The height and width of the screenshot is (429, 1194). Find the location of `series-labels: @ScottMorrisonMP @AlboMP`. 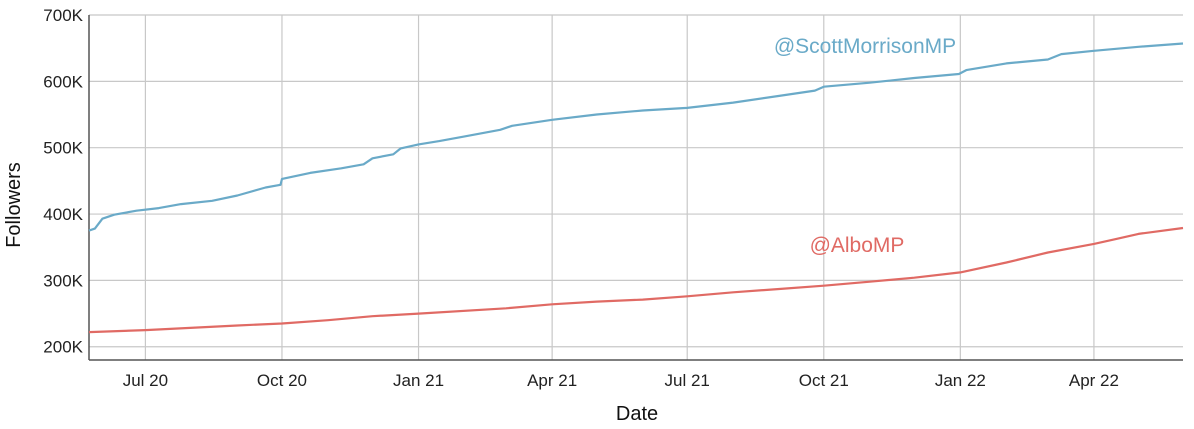

series-labels: @ScottMorrisonMP @AlboMP is located at coordinates (865, 146).